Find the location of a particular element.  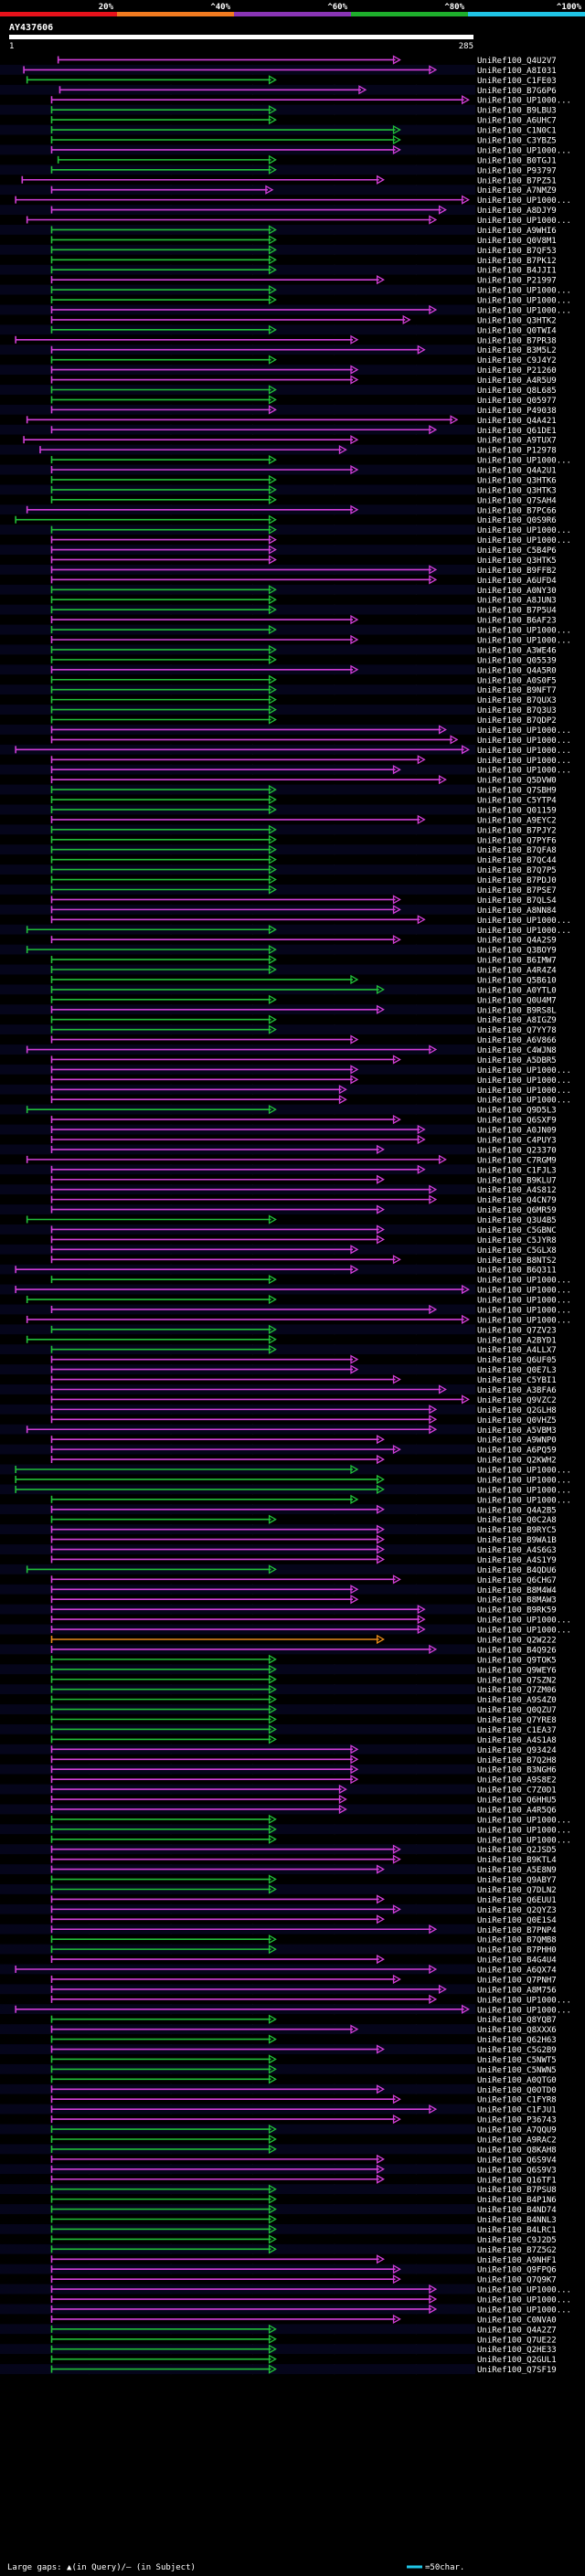

hit-label: UniRef100_B7QFA8 is located at coordinates (517, 850).